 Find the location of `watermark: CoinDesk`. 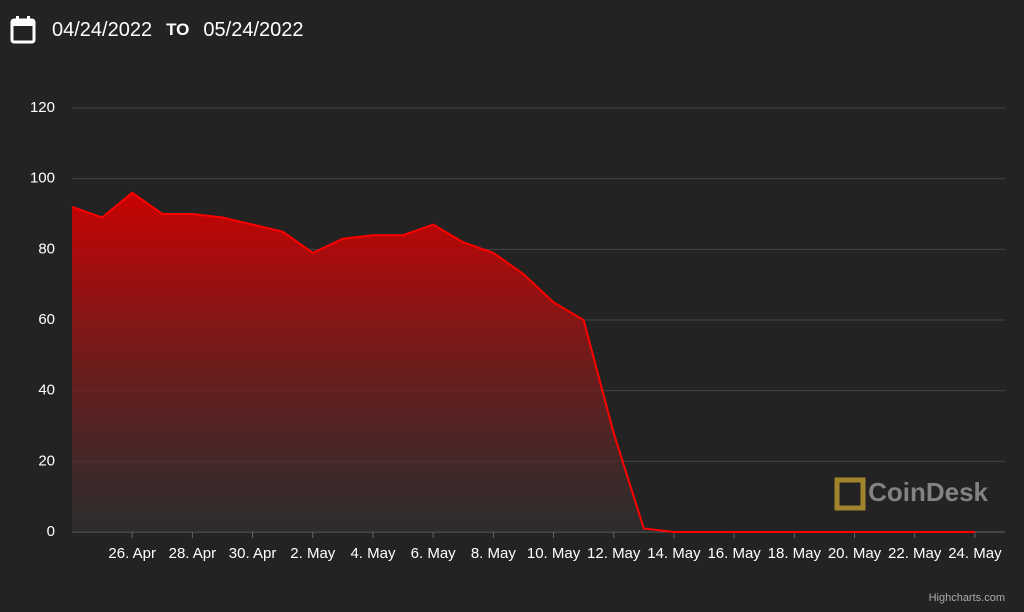

watermark: CoinDesk is located at coordinates (928, 492).